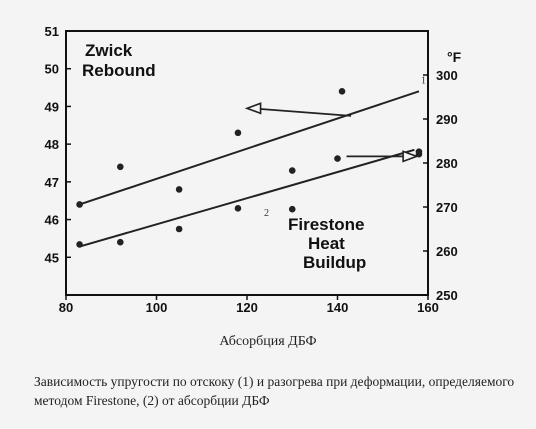 The width and height of the screenshot is (536, 429). Describe the element at coordinates (447, 75) in the screenshot. I see `right-y-tick-label: 300` at that location.